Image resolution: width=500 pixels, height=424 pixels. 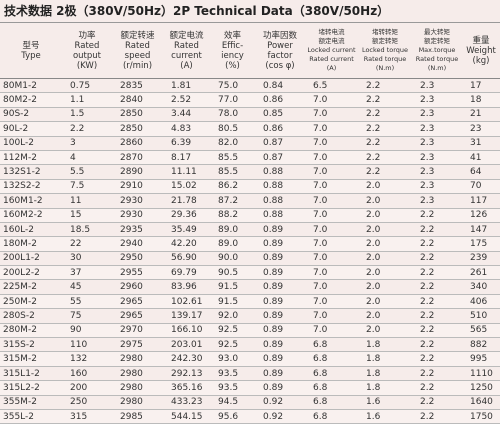 I want to click on value-cell: 565, so click(x=481, y=331).